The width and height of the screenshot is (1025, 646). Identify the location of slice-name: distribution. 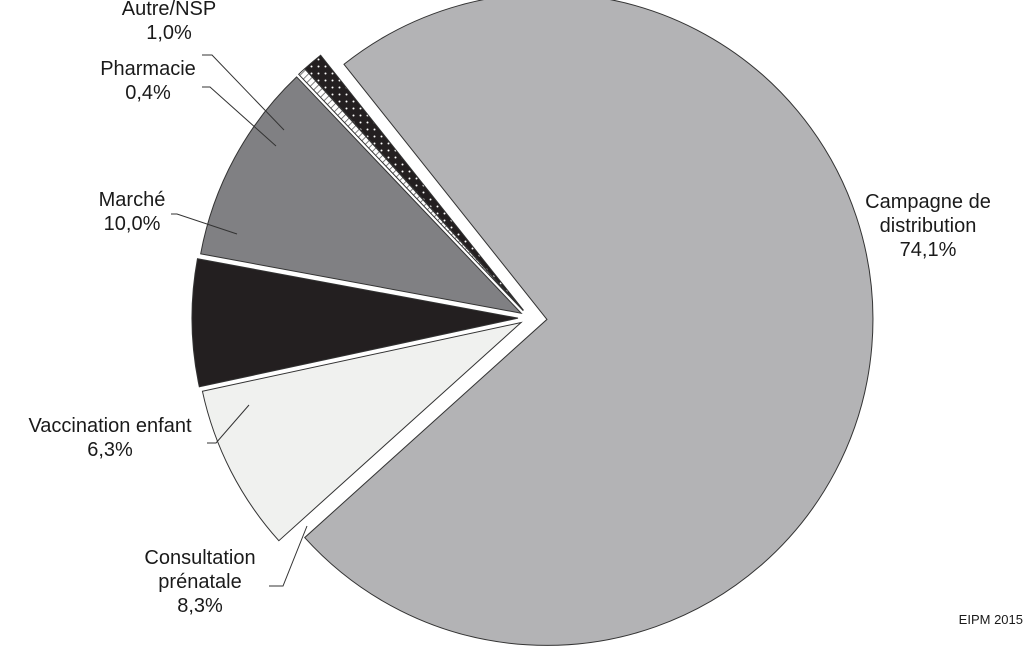
(928, 226).